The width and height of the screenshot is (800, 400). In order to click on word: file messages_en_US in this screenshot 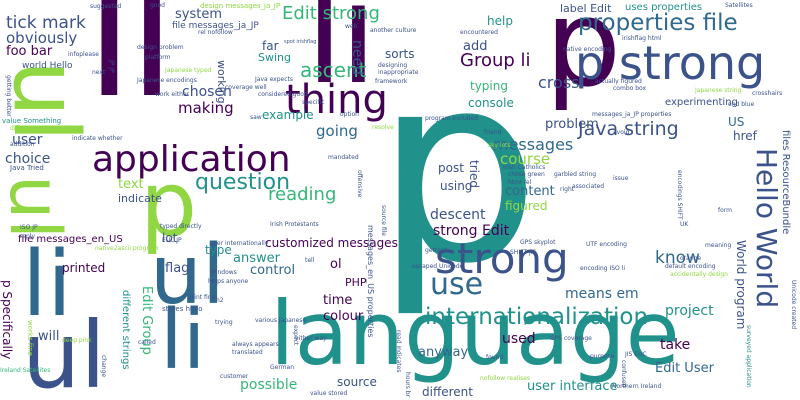, I will do `click(70, 239)`.